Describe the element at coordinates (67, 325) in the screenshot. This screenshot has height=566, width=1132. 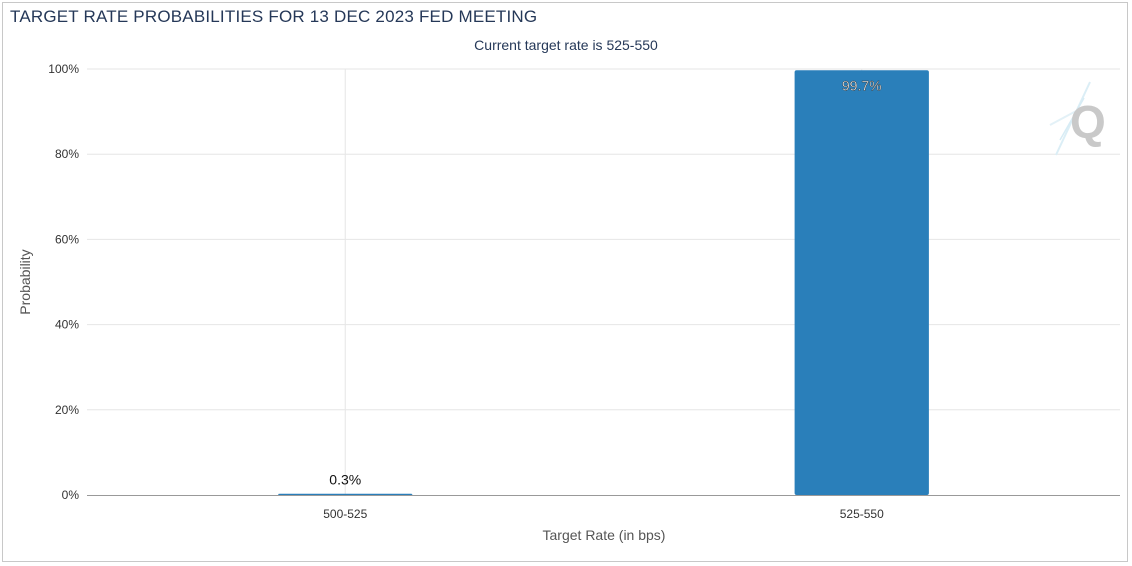
I see `y-tick-label: 40%` at that location.